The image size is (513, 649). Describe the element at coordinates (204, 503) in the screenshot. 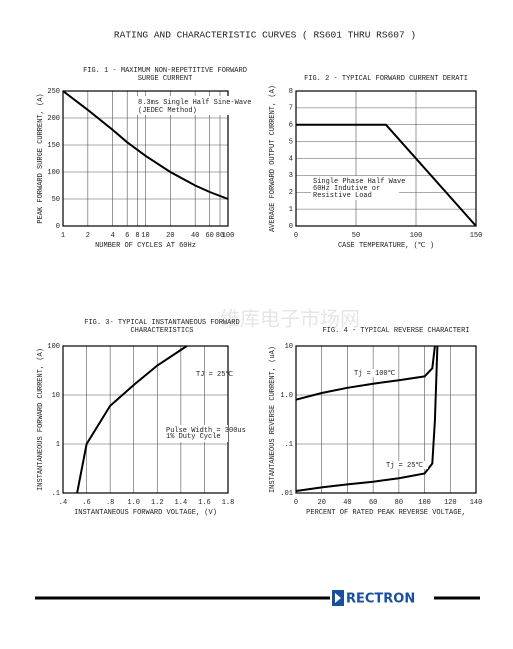

I see `x-tick-label: 1.6` at that location.